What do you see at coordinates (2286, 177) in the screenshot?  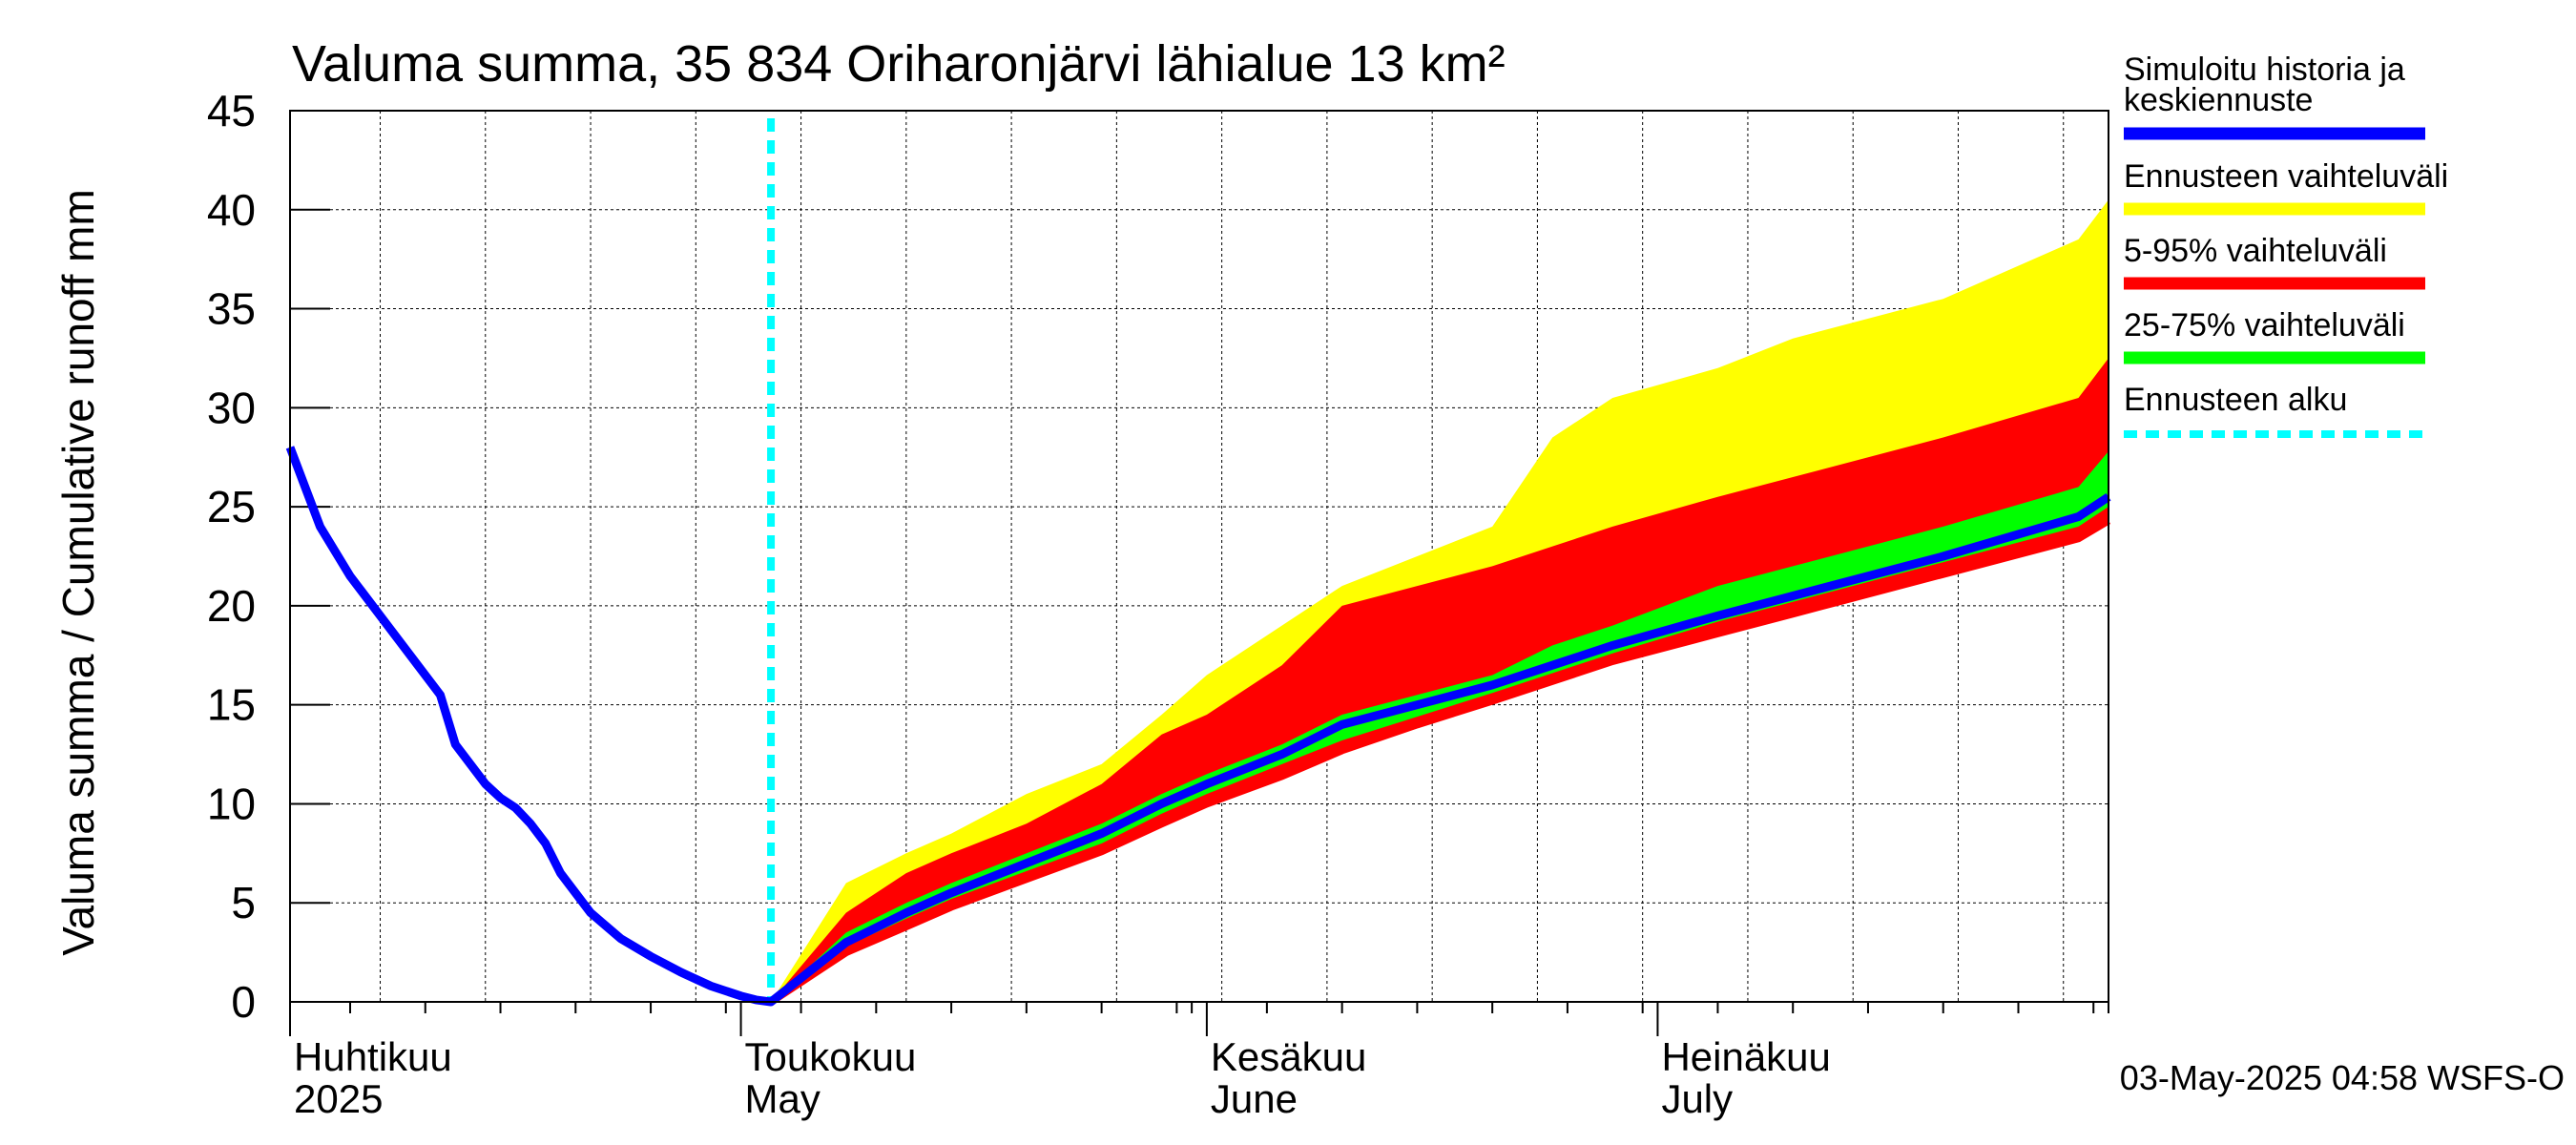 I see `legend-label: Ennusteen vaihteluväli` at bounding box center [2286, 177].